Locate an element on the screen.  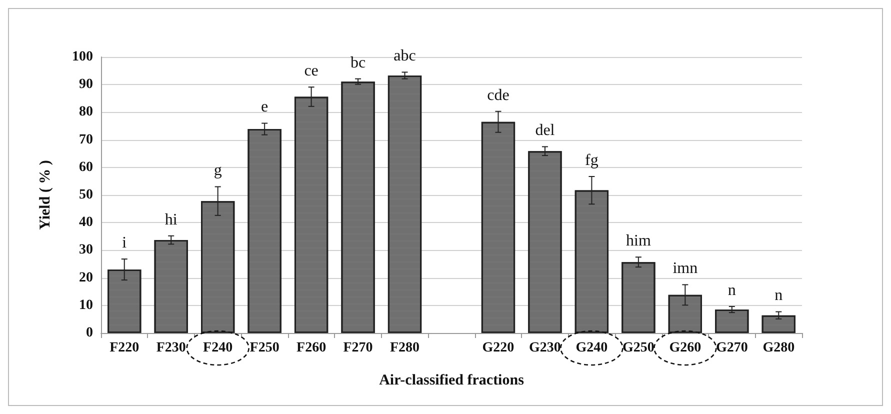
x-tick-label: G230 is located at coordinates (545, 348).